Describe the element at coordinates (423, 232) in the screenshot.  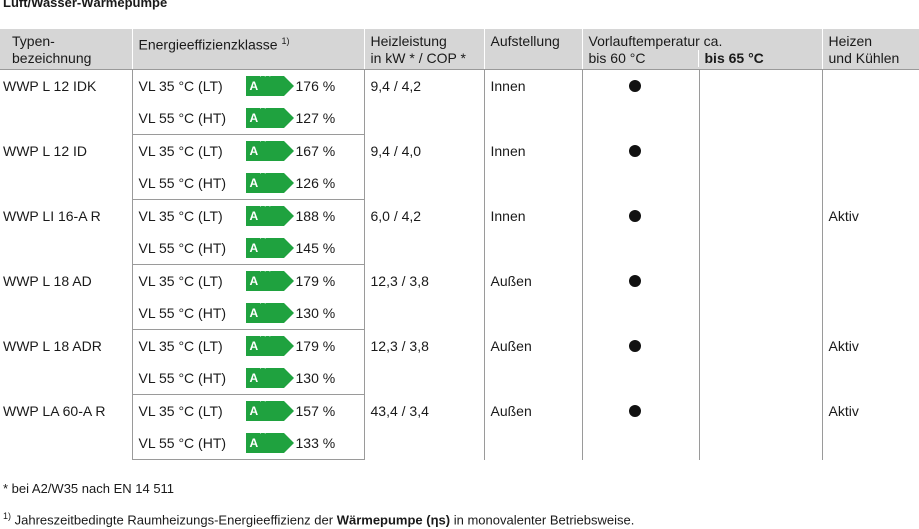
I see `cell-heating-power: 6,0 / 4,2` at that location.